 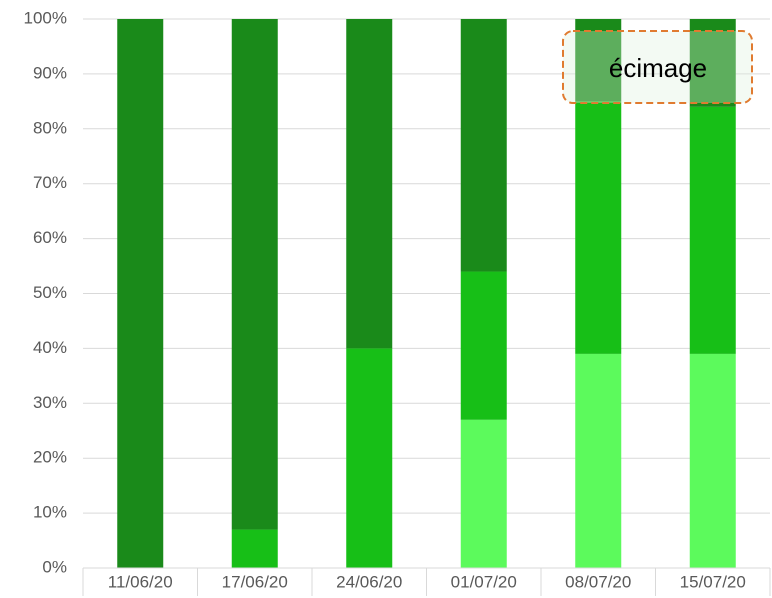 I want to click on x-tick-label: 17/06/20, so click(x=255, y=581).